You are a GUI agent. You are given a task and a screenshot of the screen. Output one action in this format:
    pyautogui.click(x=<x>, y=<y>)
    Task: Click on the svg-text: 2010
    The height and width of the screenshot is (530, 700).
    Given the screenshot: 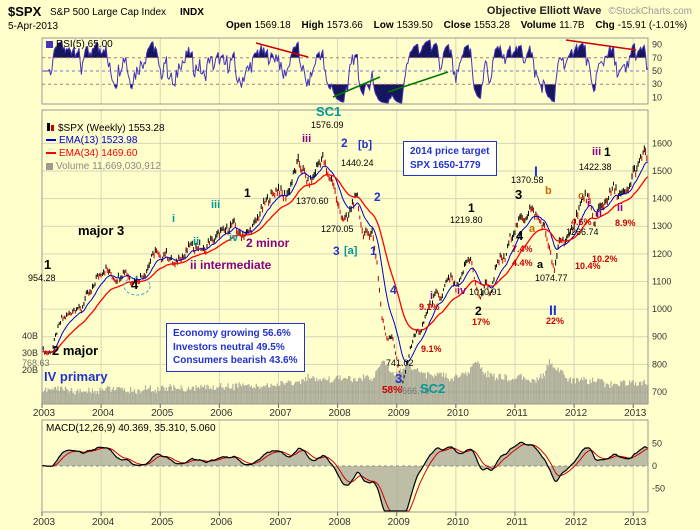 What is the action you would take?
    pyautogui.click(x=458, y=413)
    